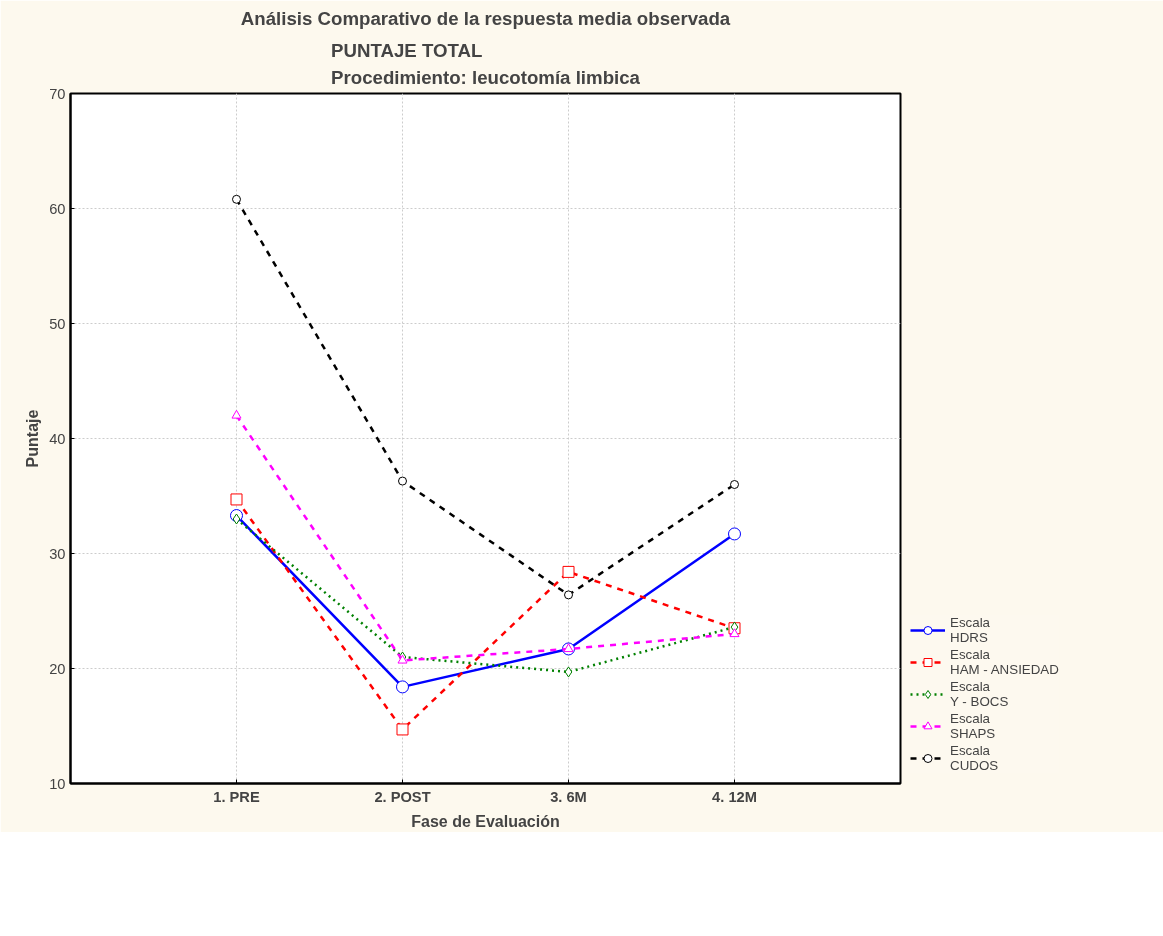 The height and width of the screenshot is (936, 1163). What do you see at coordinates (57, 783) in the screenshot?
I see `y-tick-label: 10` at bounding box center [57, 783].